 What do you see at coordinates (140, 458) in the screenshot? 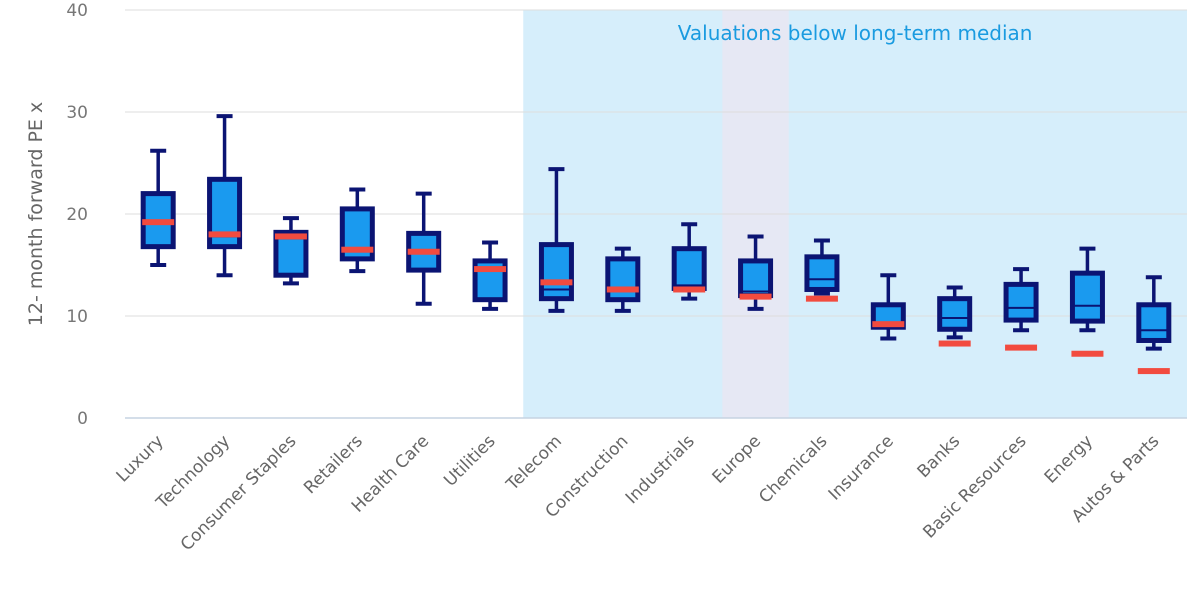
I see `x-tick-label-luxury: Luxury` at bounding box center [140, 458].